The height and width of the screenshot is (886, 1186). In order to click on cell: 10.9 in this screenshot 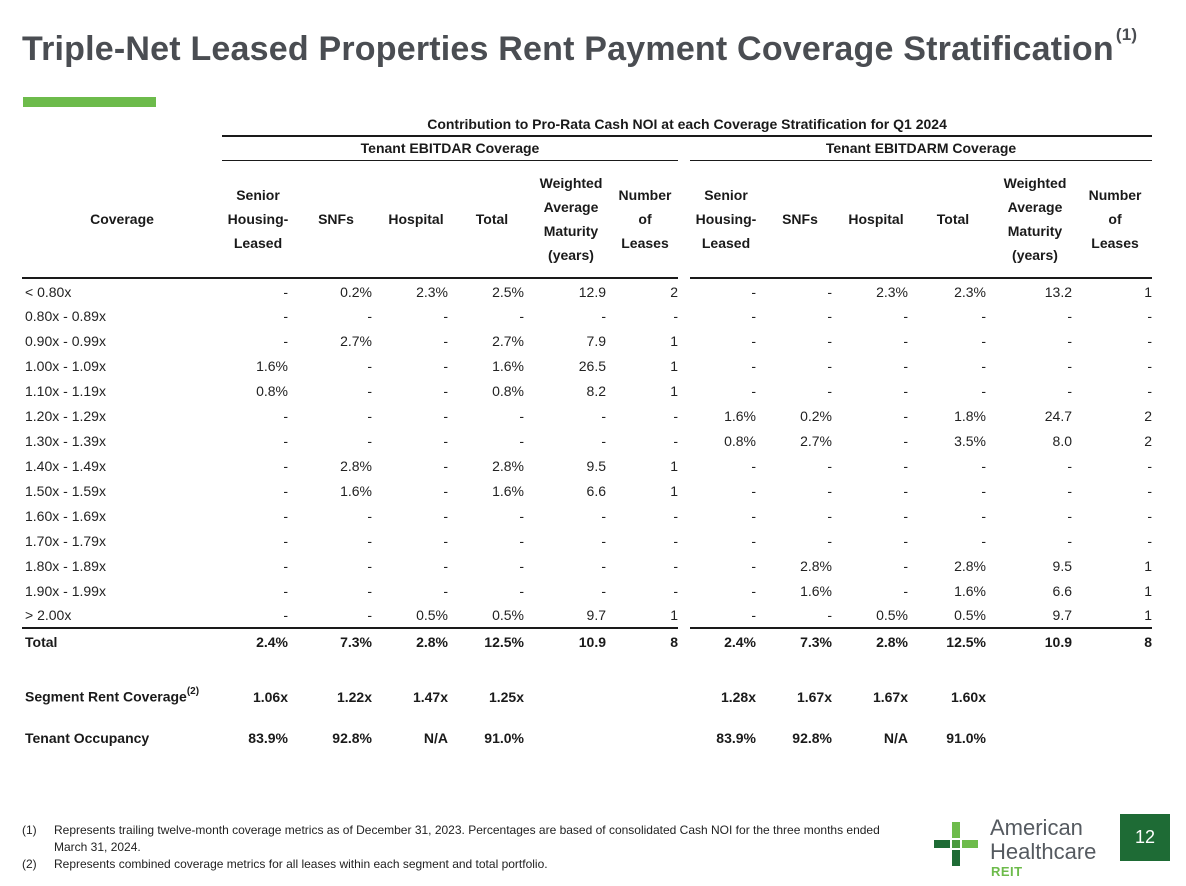, I will do `click(1058, 642)`.